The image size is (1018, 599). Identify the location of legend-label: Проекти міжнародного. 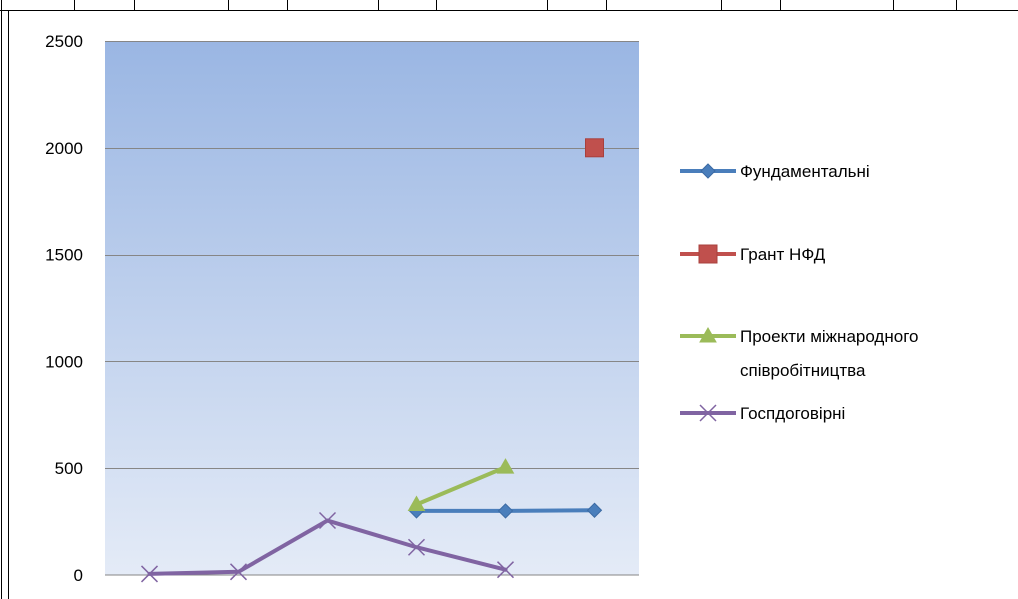
(829, 336).